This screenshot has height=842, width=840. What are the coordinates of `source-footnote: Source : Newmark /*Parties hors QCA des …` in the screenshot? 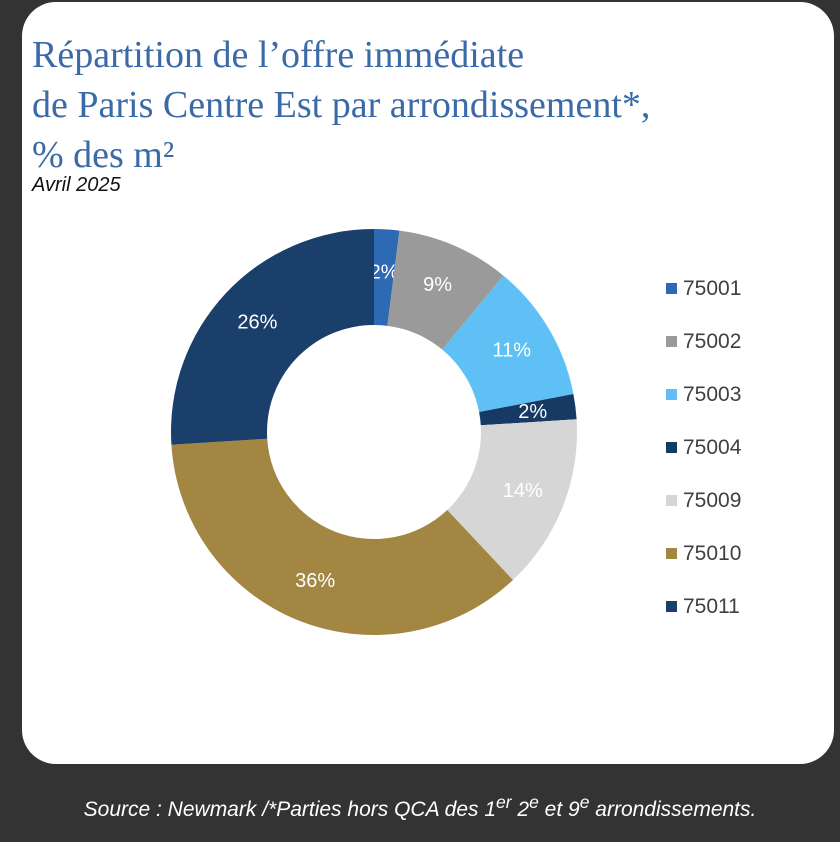 It's located at (420, 807).